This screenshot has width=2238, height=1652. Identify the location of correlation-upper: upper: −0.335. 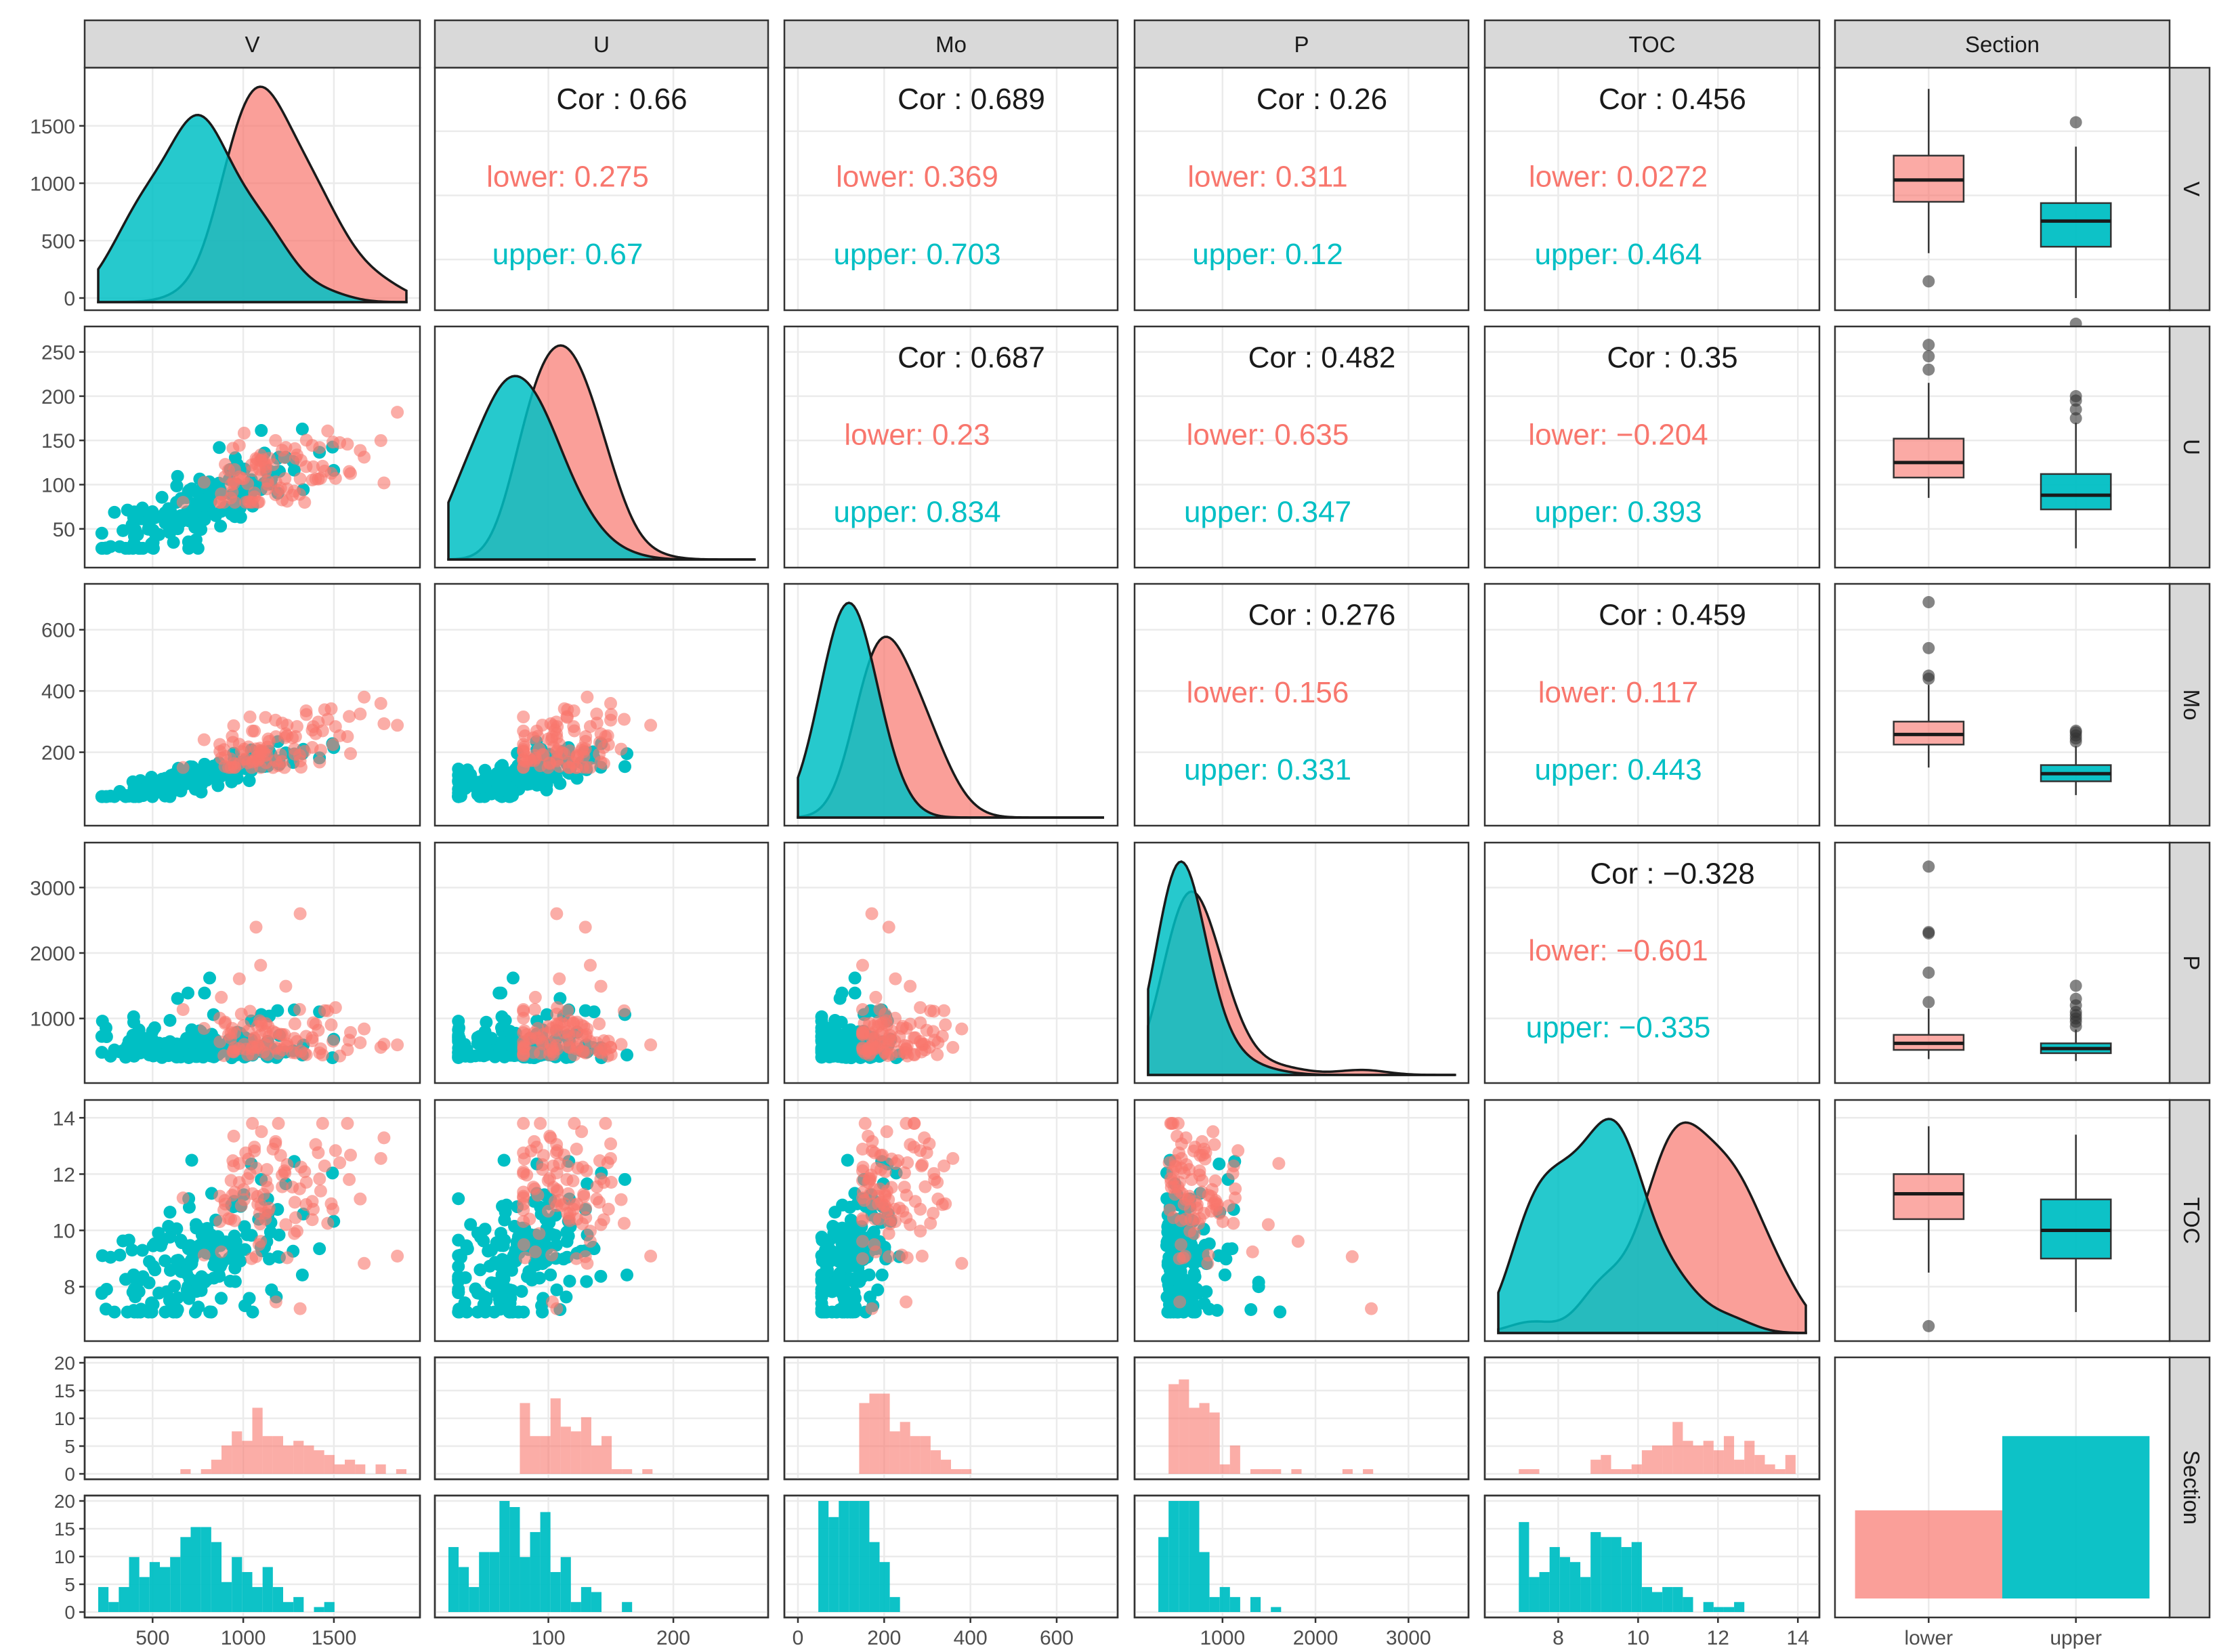
(1618, 1027).